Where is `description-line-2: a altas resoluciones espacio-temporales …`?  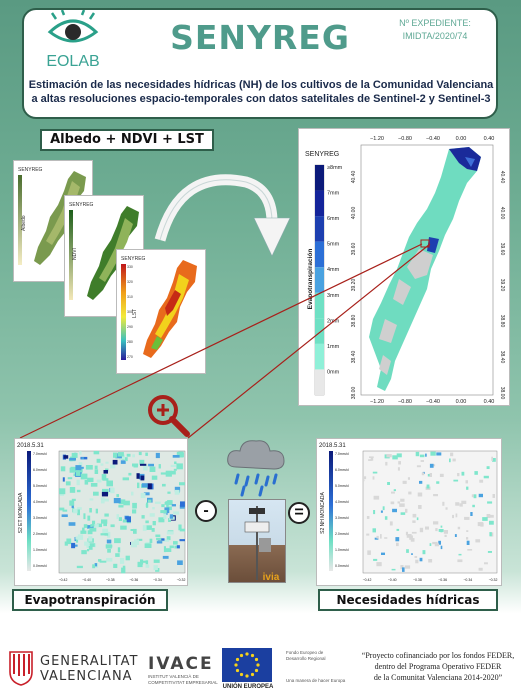 description-line-2: a altas resoluciones espacio-temporales … is located at coordinates (261, 99).